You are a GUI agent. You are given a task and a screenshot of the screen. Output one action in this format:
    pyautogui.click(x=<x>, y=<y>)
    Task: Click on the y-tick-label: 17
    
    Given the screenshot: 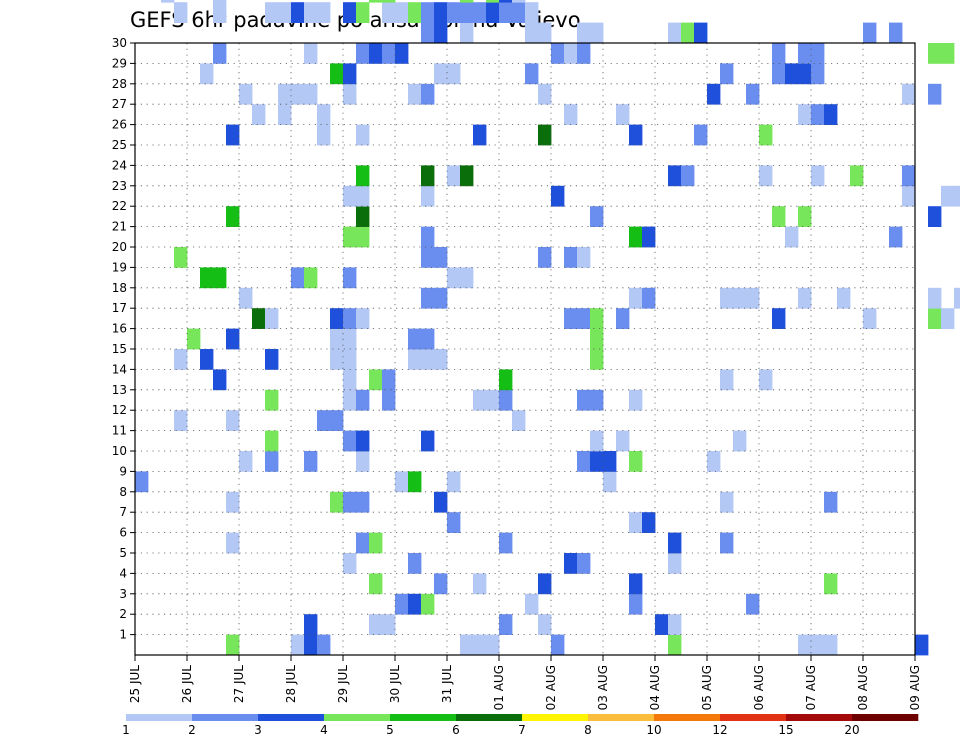 What is the action you would take?
    pyautogui.click(x=119, y=308)
    